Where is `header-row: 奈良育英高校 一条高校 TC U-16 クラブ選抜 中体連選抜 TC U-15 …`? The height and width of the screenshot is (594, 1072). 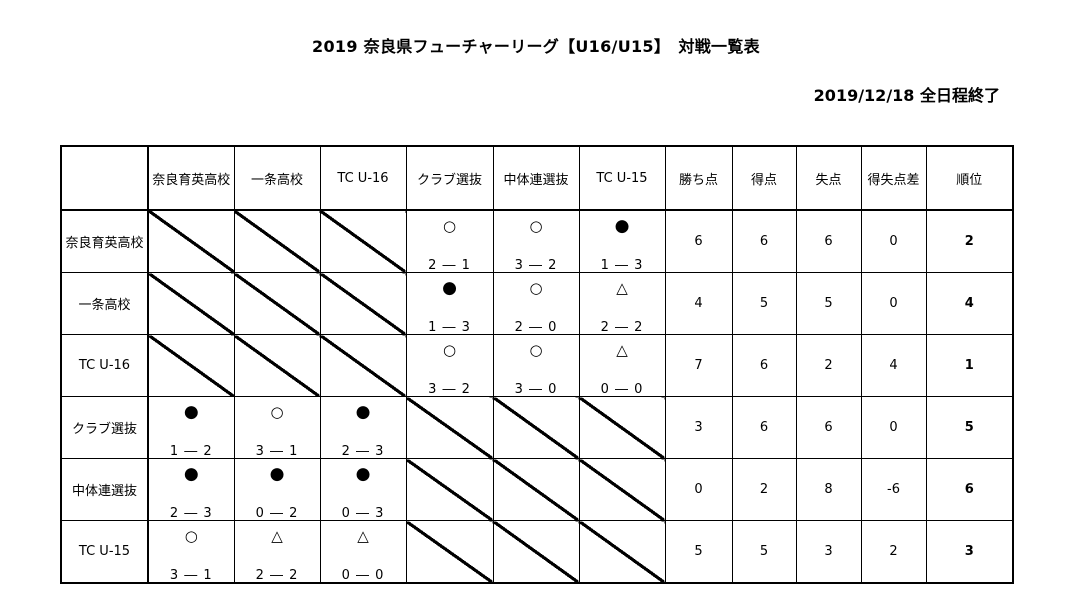
header-row: 奈良育英高校 一条高校 TC U-16 クラブ選抜 中体連選抜 TC U-15 … is located at coordinates (537, 178).